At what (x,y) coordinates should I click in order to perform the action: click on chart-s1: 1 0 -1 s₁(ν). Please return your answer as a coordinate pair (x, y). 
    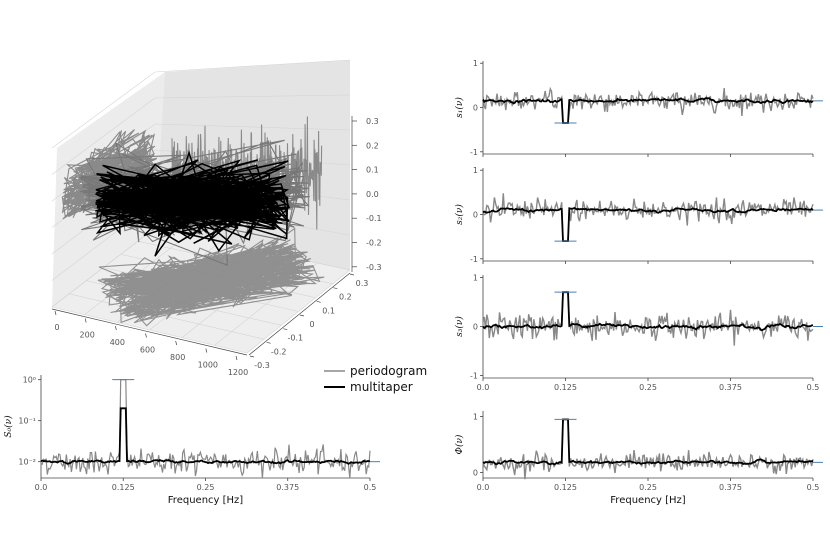
    Looking at the image, I should click on (638, 108).